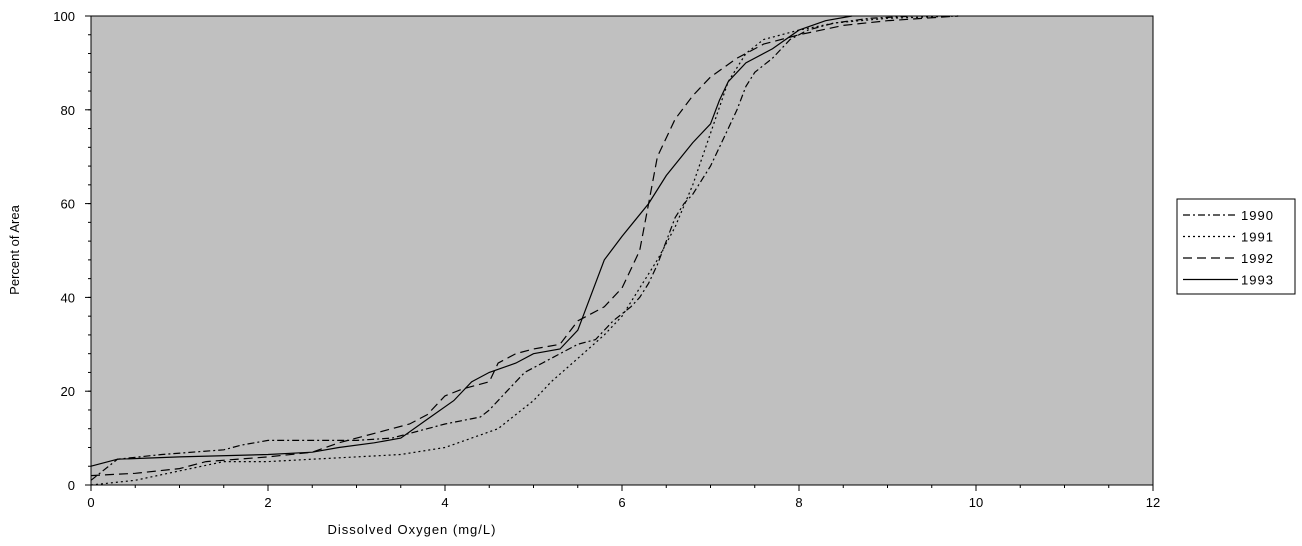 This screenshot has width=1302, height=546. I want to click on legend: 1990 1991 1992 1993, so click(1236, 246).